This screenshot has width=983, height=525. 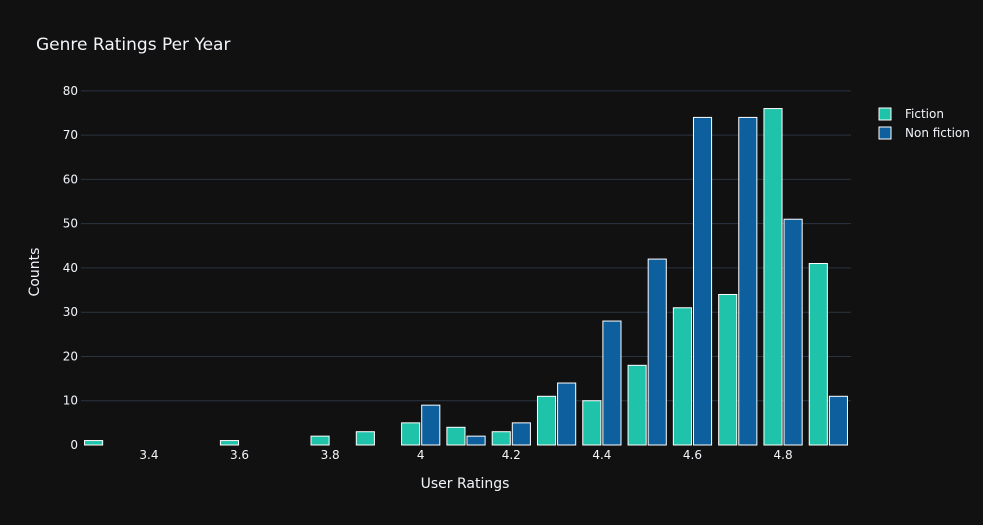 What do you see at coordinates (70, 135) in the screenshot?
I see `y-tick-label: 70` at bounding box center [70, 135].